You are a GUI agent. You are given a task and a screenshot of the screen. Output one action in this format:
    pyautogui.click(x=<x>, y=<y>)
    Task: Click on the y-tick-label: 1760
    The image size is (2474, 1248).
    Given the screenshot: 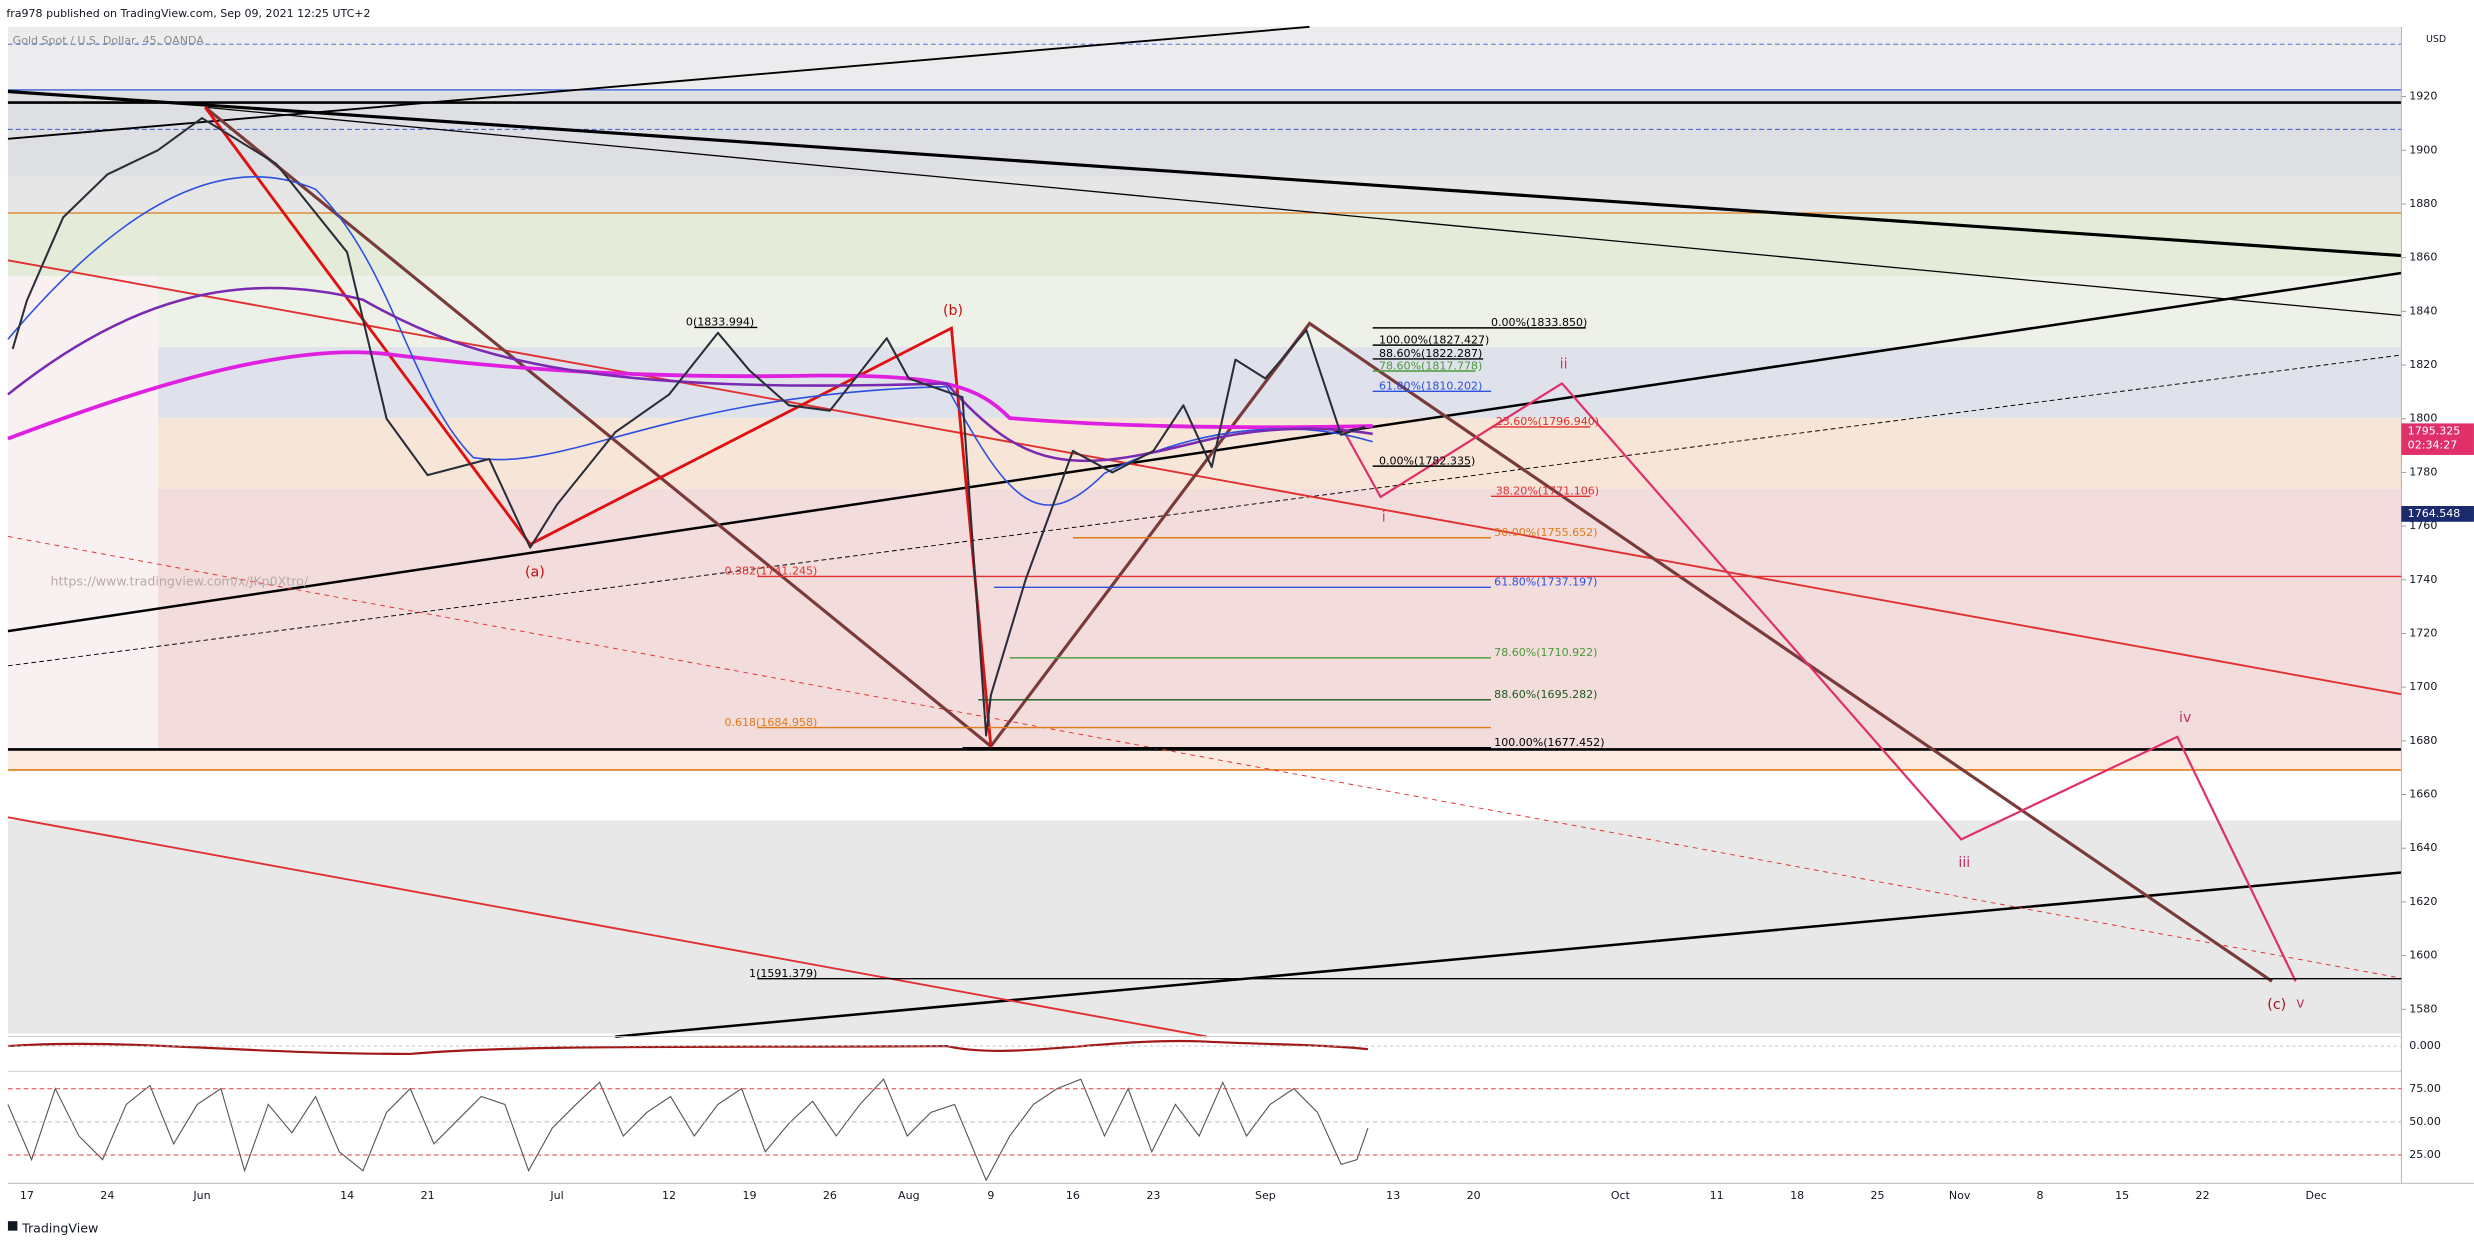 What is the action you would take?
    pyautogui.click(x=2423, y=525)
    